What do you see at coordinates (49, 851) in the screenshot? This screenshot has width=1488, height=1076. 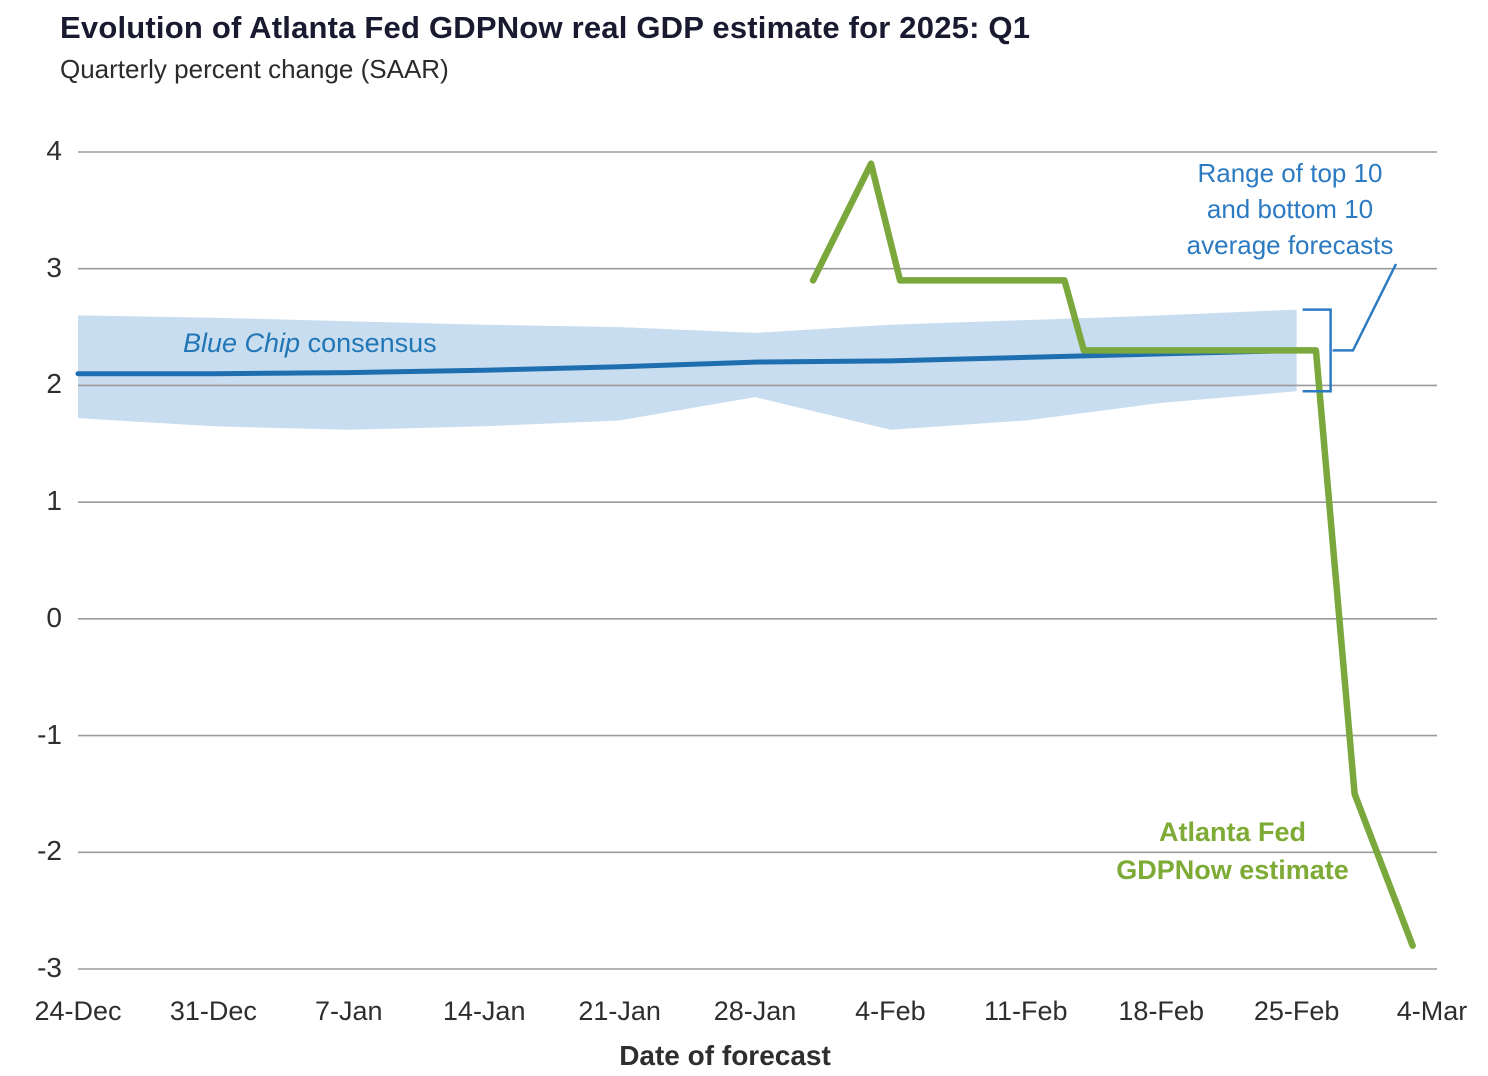 I see `y-tick--2: -2` at bounding box center [49, 851].